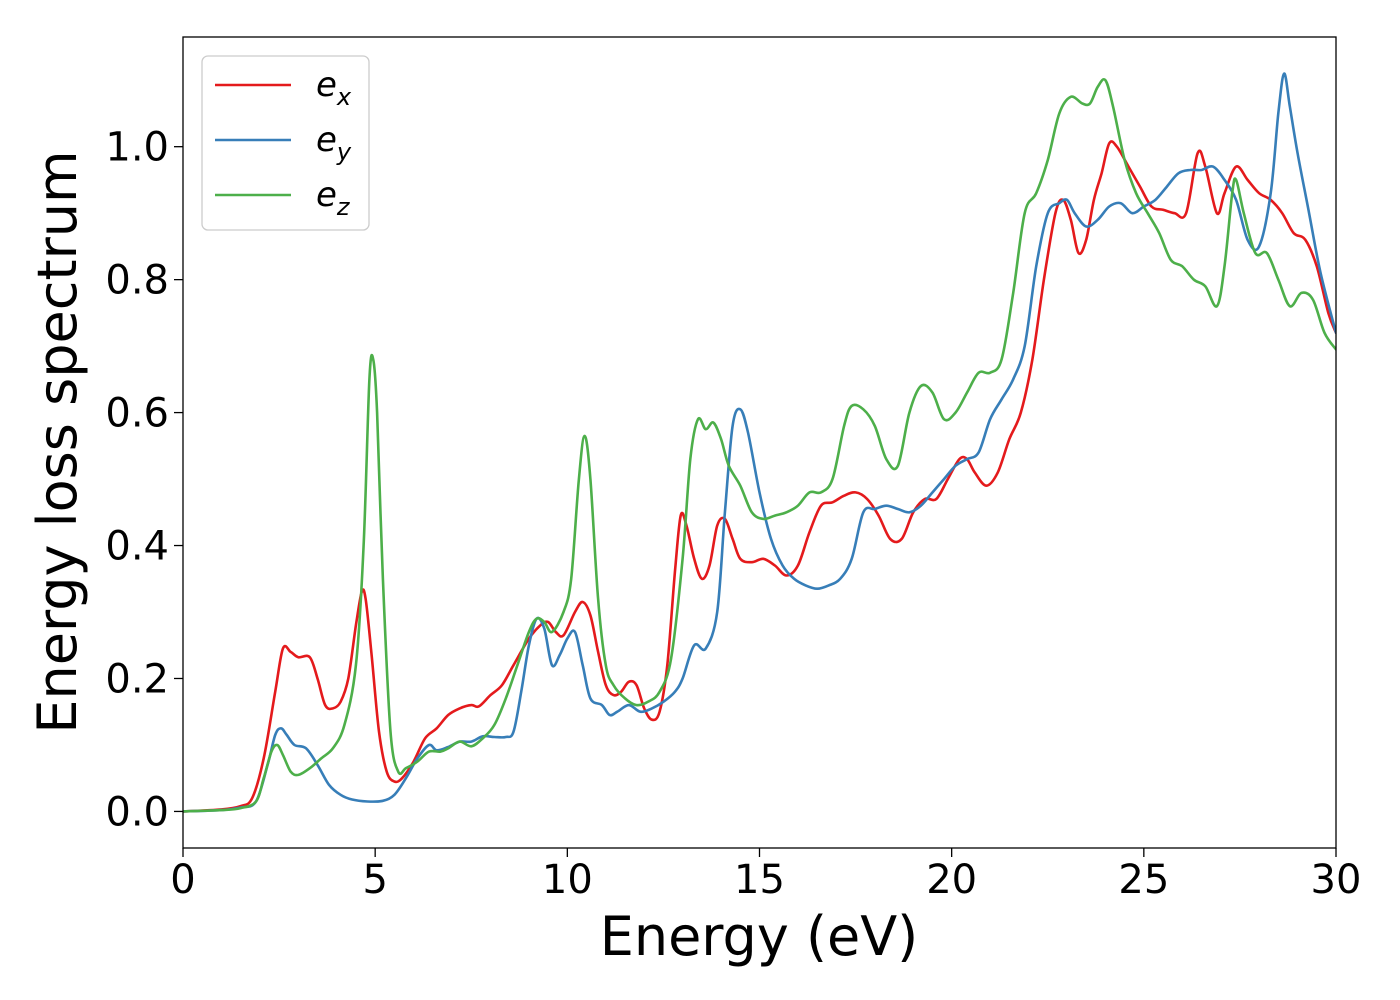 This screenshot has width=1400, height=1000. I want to click on x-axis: 0 5 10 15 20 25 30, so click(765, 875).